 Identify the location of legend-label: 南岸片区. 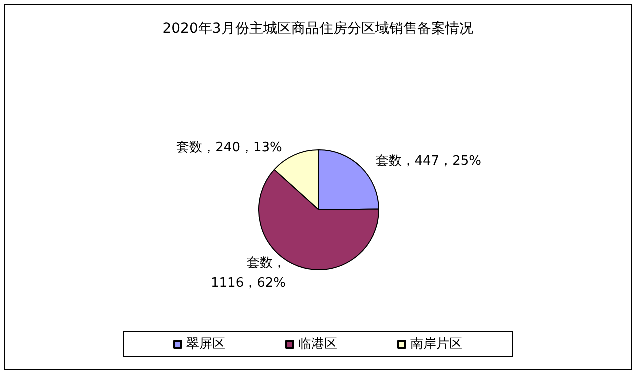
(436, 344).